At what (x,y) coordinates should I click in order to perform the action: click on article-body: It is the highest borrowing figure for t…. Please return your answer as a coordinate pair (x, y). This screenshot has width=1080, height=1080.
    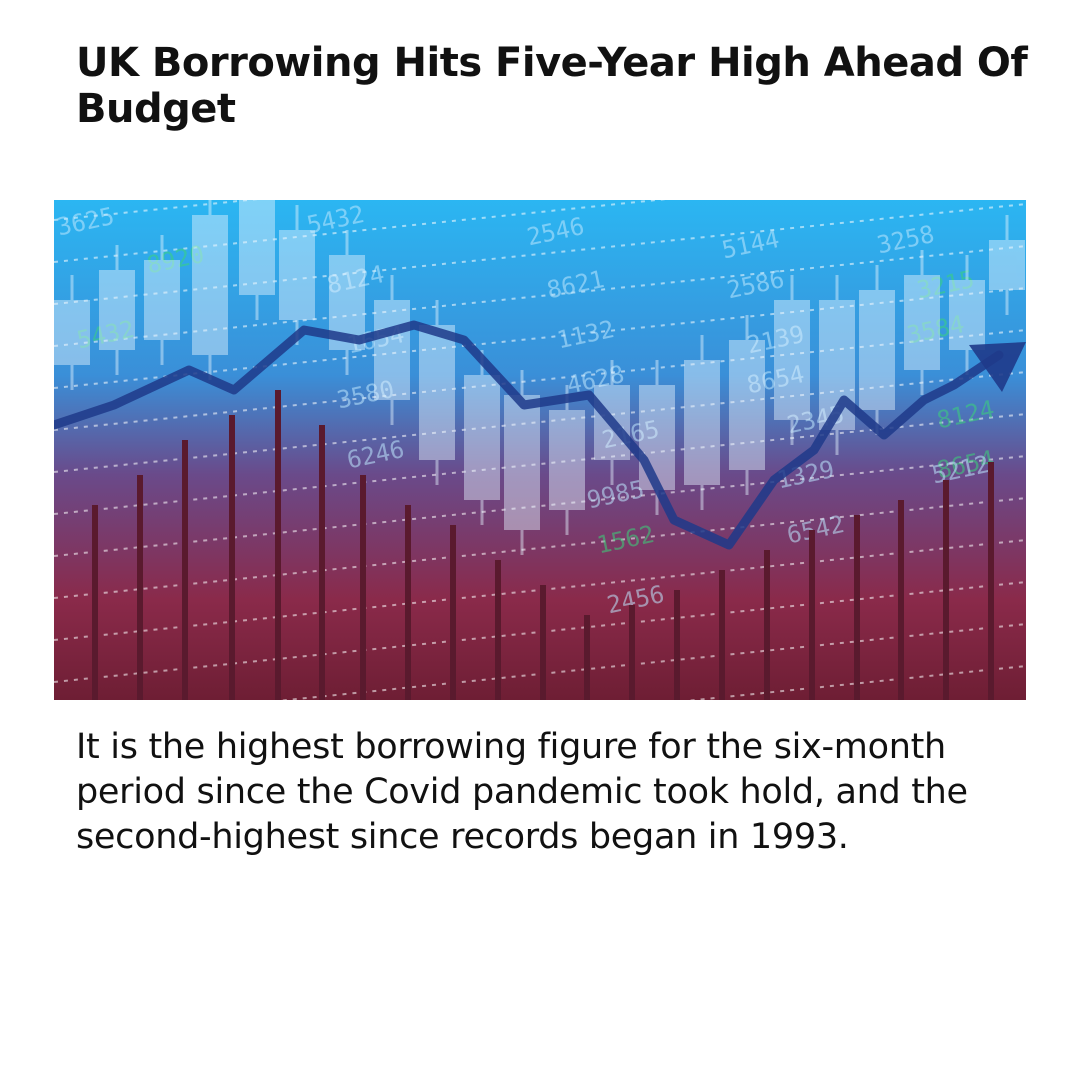
    Looking at the image, I should click on (522, 792).